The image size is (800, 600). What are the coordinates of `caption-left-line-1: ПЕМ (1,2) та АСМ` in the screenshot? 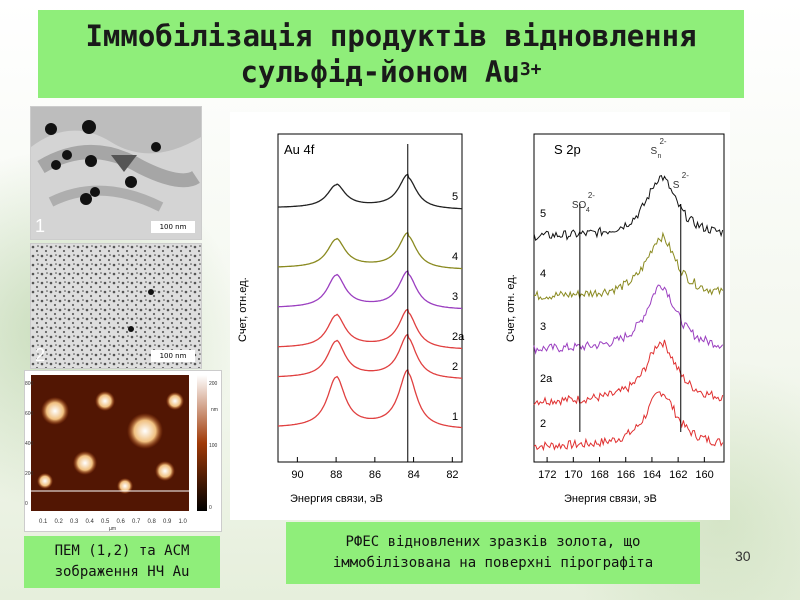 It's located at (122, 551).